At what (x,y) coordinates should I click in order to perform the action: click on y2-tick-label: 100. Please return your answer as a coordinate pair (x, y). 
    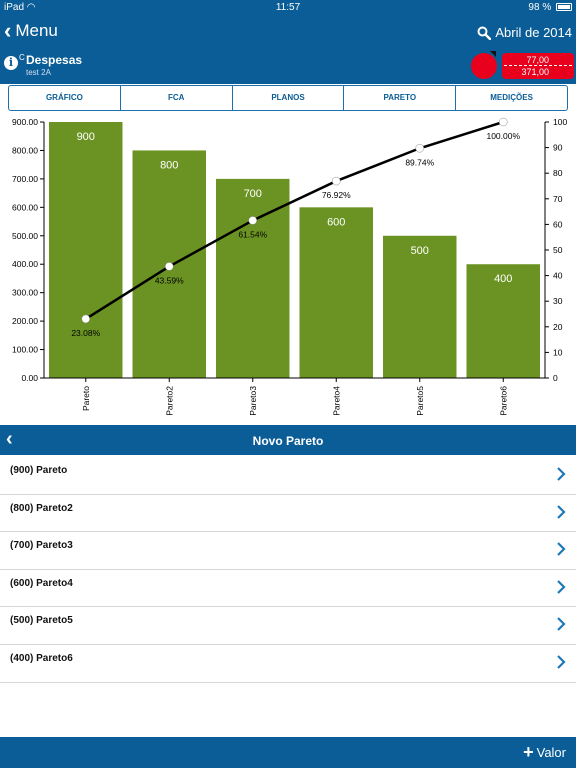
    Looking at the image, I should click on (560, 122).